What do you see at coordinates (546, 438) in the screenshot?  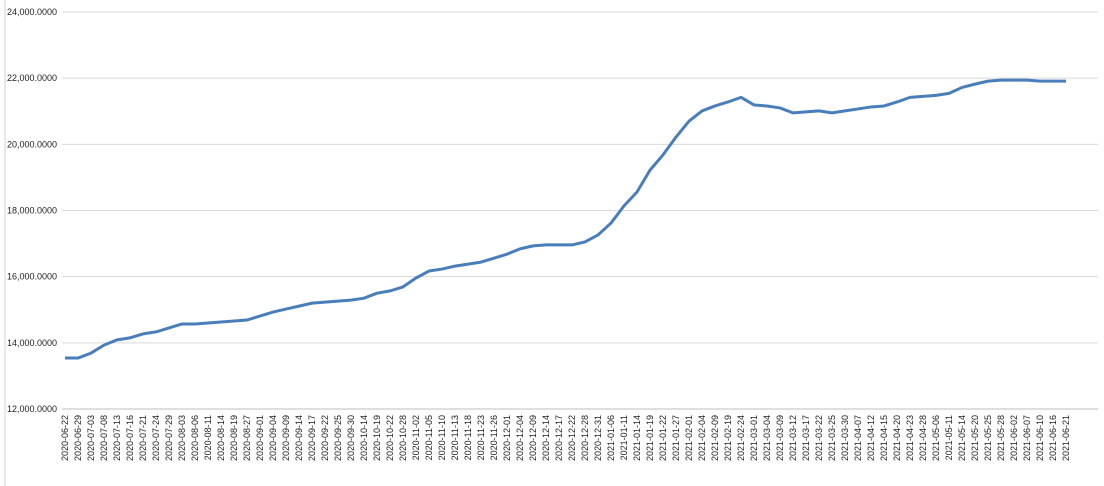 I see `x-tick-label: 2020-12-14` at bounding box center [546, 438].